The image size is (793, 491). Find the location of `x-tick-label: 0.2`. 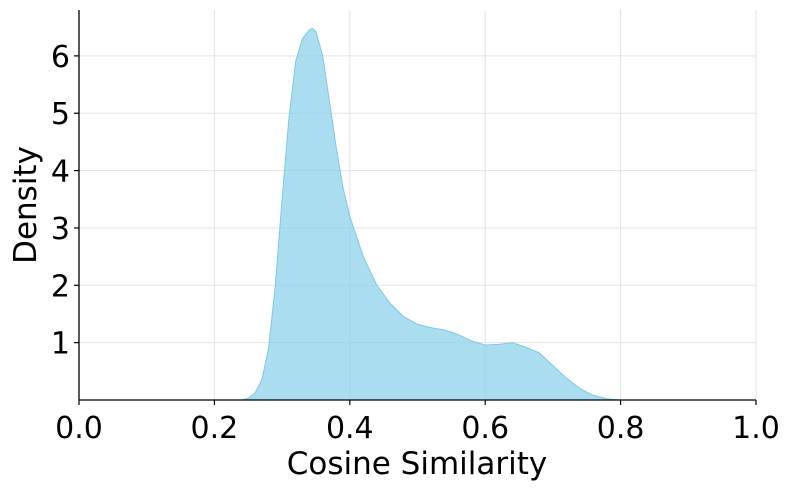

x-tick-label: 0.2 is located at coordinates (215, 428).